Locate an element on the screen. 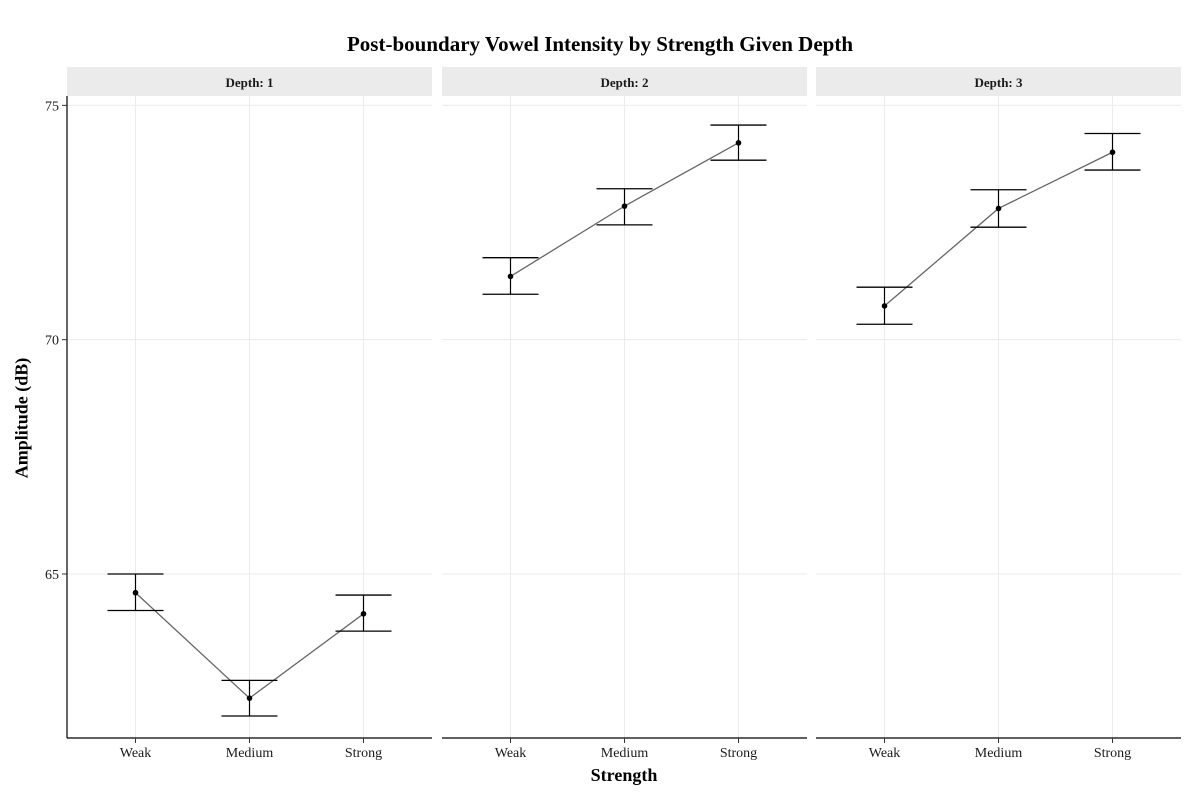 This screenshot has height=800, width=1200. y-axis-label: Amplitude (dB) is located at coordinates (21, 418).